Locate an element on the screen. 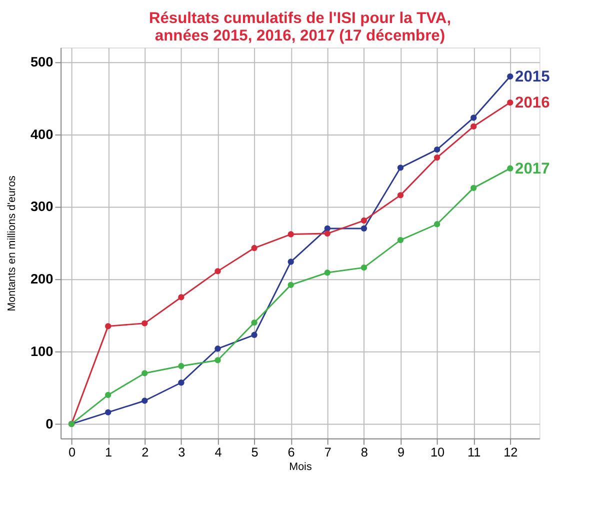 The height and width of the screenshot is (526, 599). series-label: 2016 is located at coordinates (532, 103).